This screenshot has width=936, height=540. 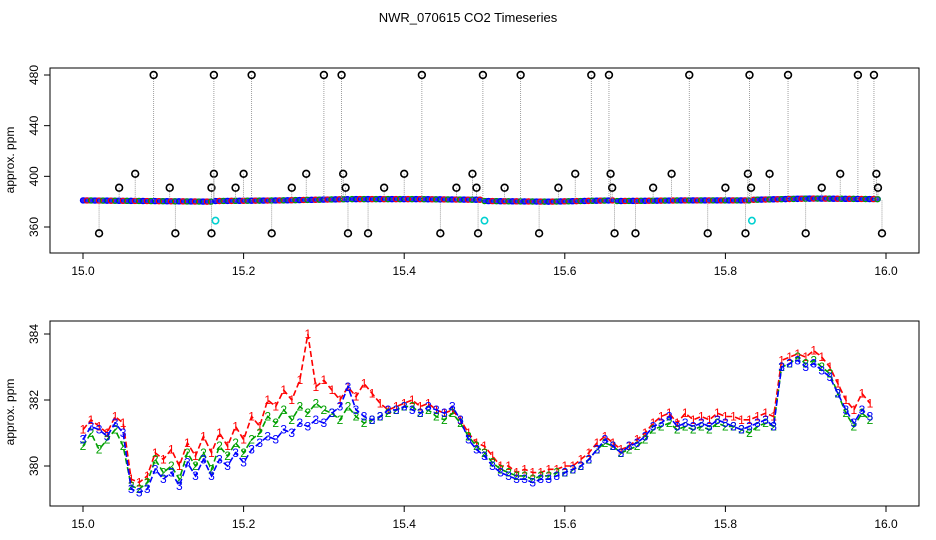 I want to click on bottom-y-axis-label: approx. ppm, so click(x=10, y=412).